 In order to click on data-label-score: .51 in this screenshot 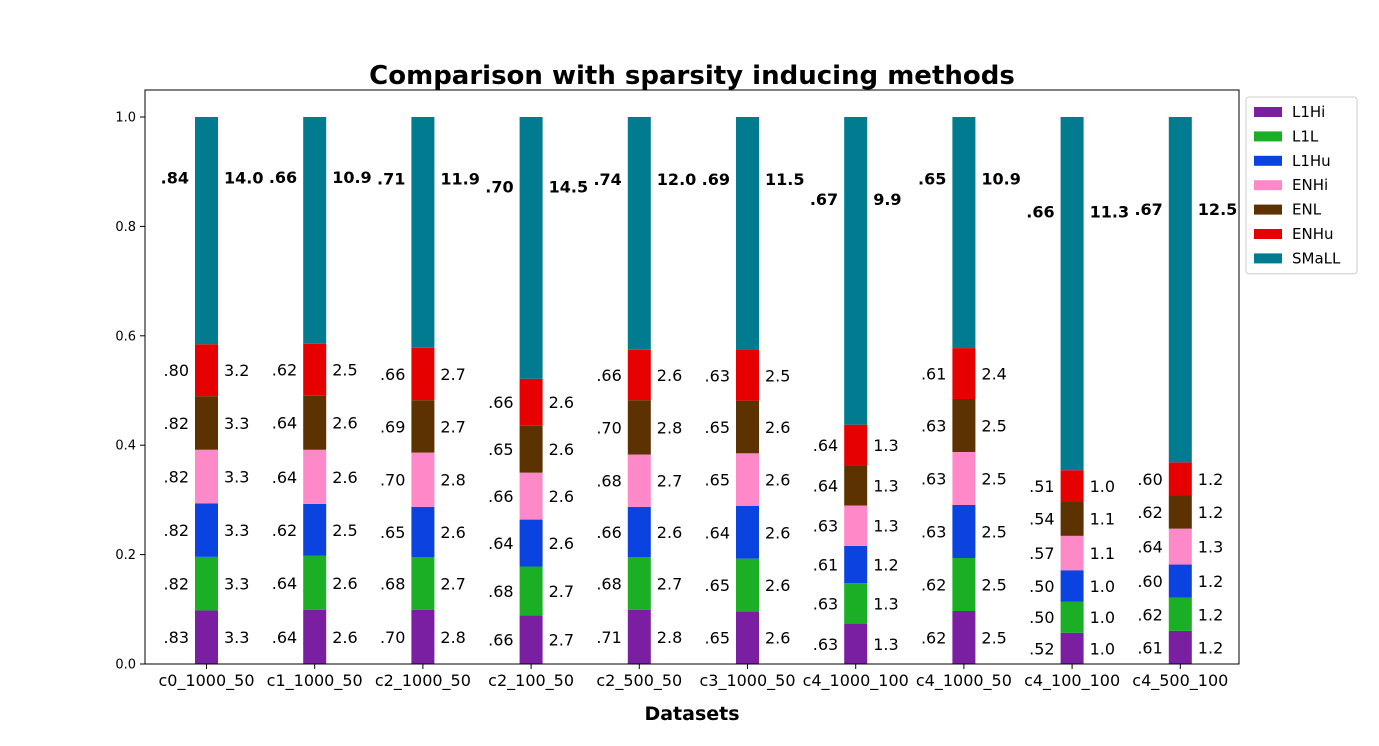, I will do `click(1041, 486)`.